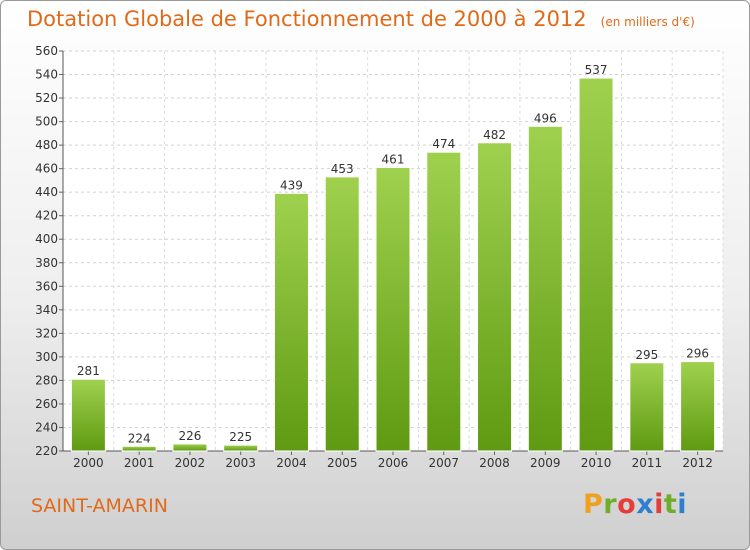 The width and height of the screenshot is (750, 550). Describe the element at coordinates (291, 463) in the screenshot. I see `x-tick-label: 2004` at that location.